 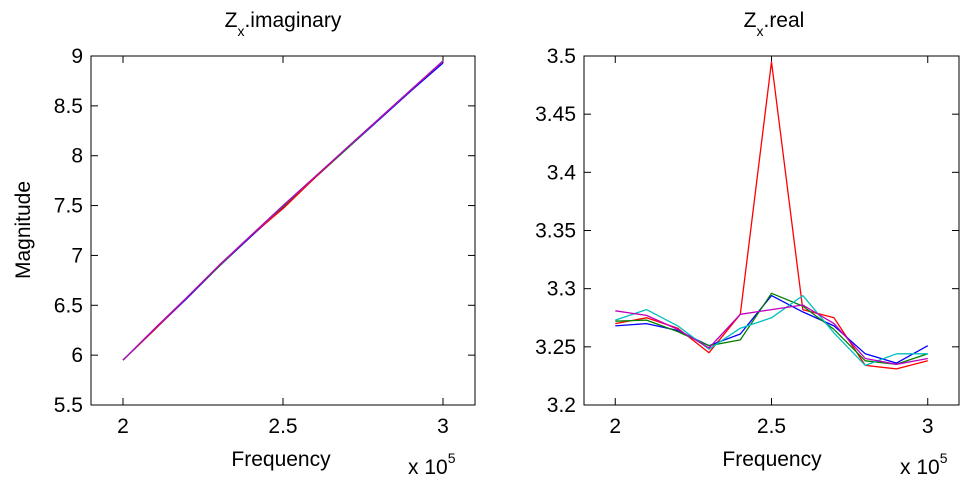 What do you see at coordinates (555, 347) in the screenshot?
I see `y-tick-label: 3.25` at bounding box center [555, 347].